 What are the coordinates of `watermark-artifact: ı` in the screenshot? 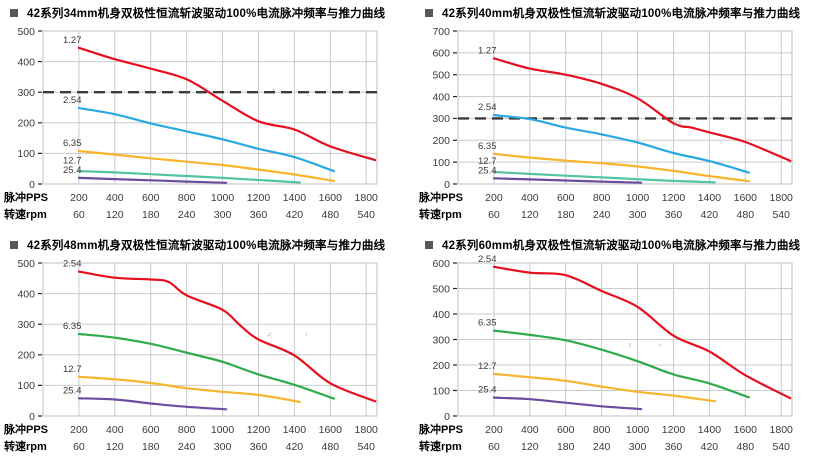 It's located at (307, 334).